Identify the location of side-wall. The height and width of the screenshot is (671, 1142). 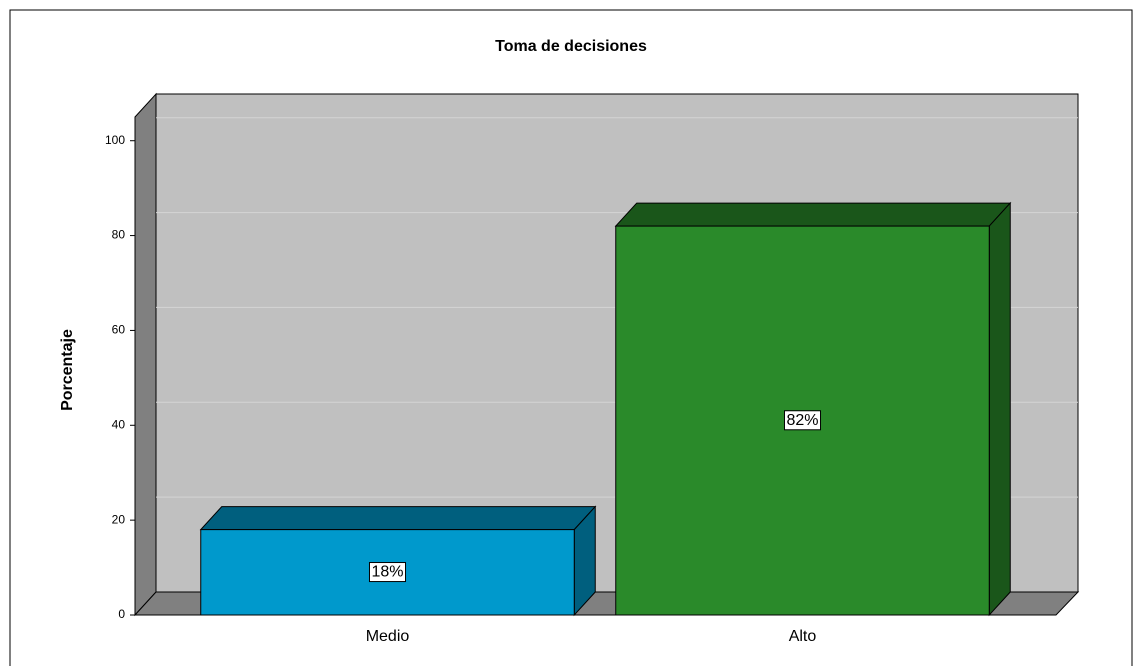
(145, 354).